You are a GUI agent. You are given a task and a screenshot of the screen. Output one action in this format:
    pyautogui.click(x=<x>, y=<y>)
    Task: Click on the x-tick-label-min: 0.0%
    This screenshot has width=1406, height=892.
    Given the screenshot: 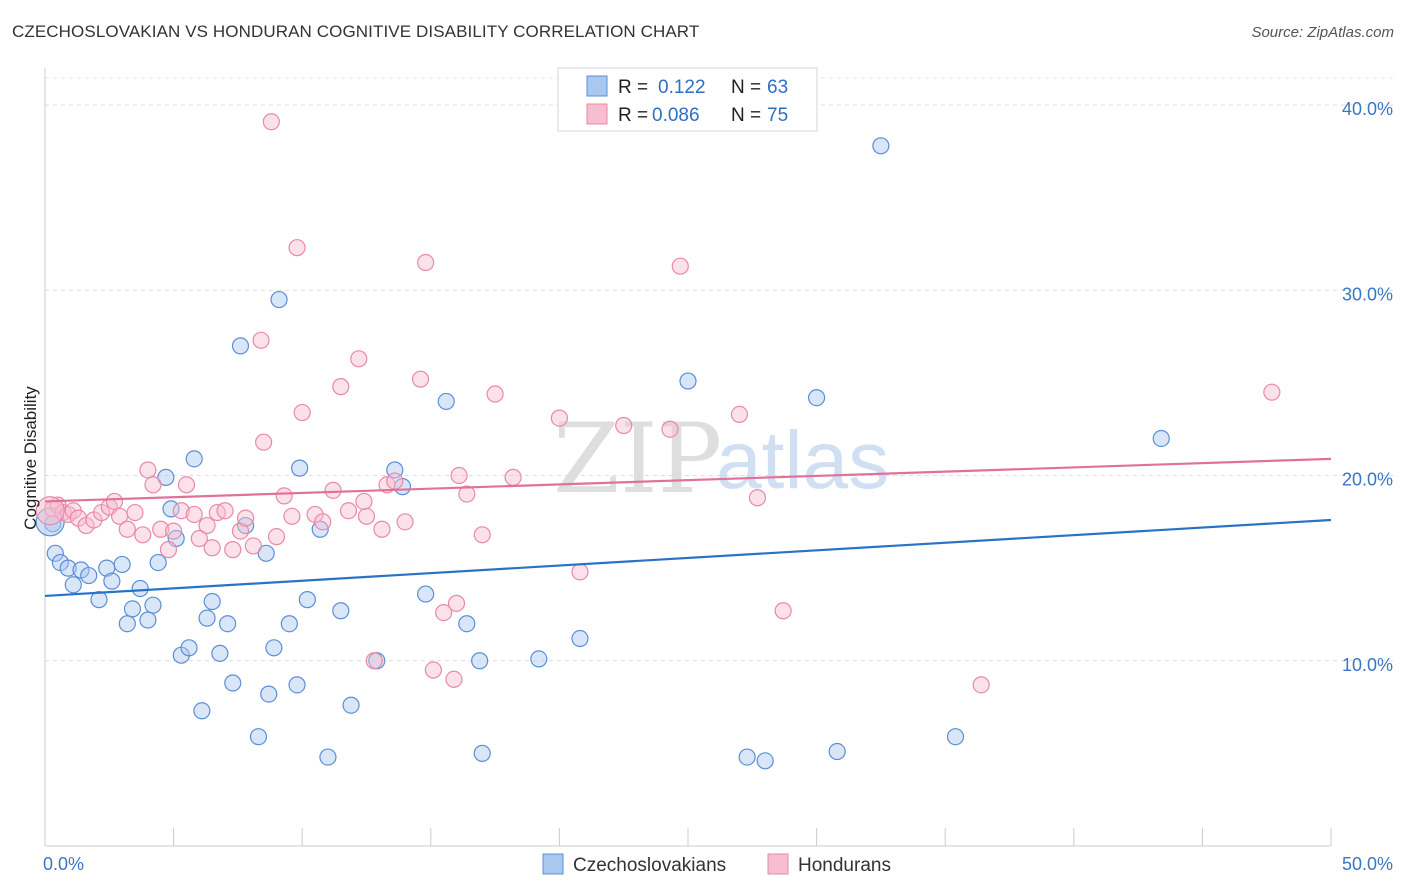 What is the action you would take?
    pyautogui.click(x=63, y=864)
    